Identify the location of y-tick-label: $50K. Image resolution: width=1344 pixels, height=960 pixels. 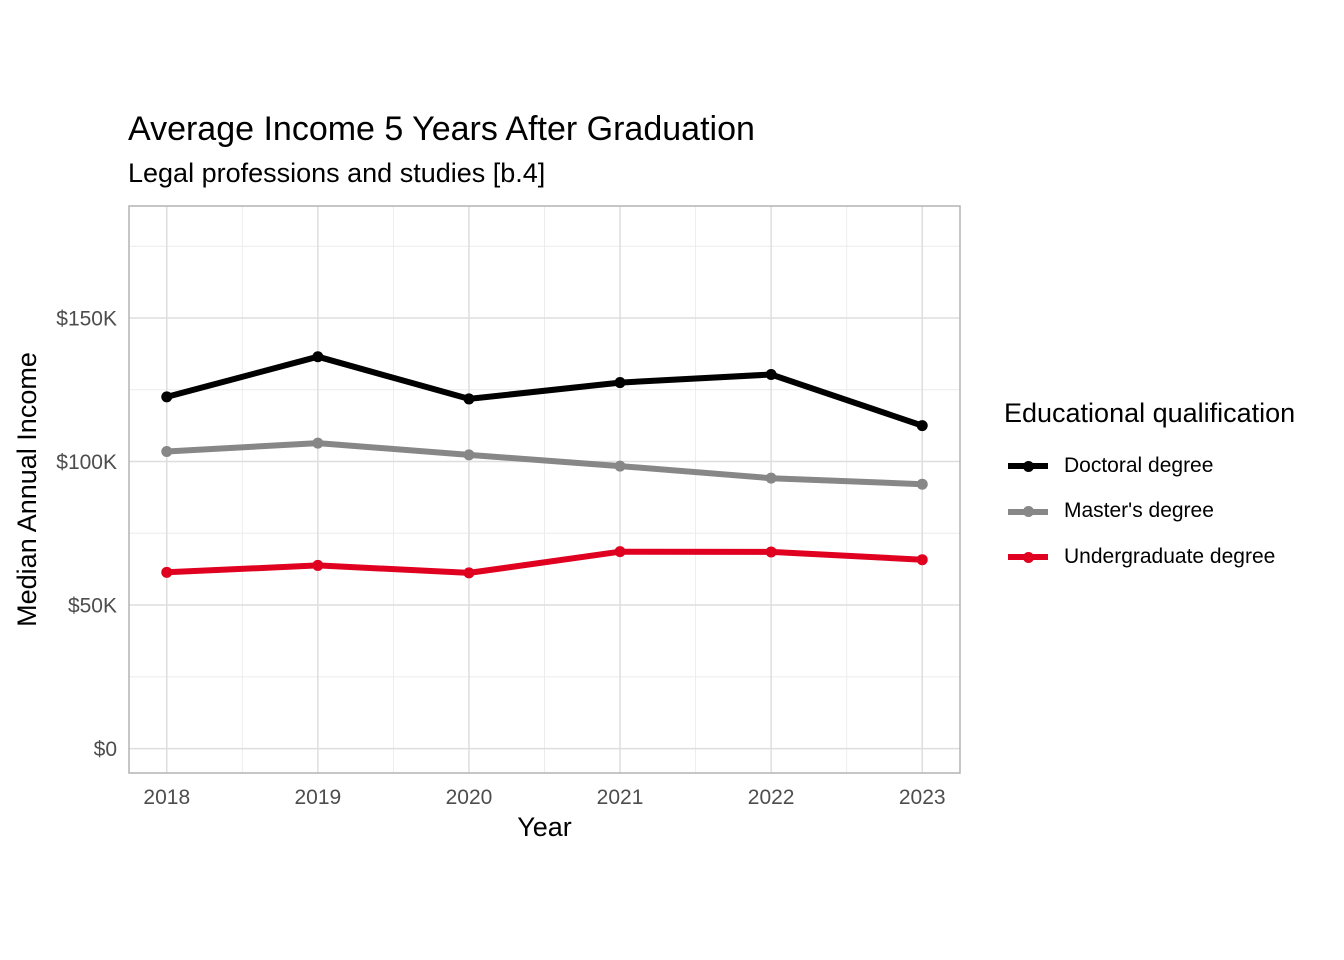
(92, 606).